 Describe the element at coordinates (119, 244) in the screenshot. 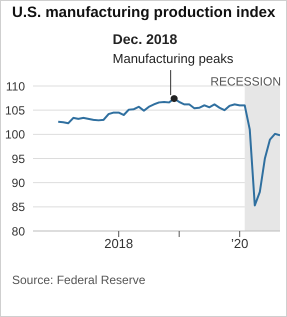

I see `x-tick-label: 2018` at that location.